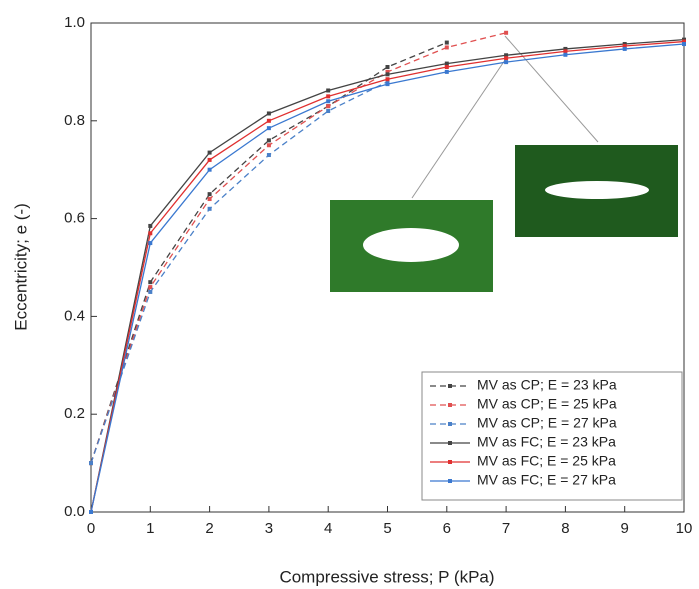  Describe the element at coordinates (546, 480) in the screenshot. I see `legend-label: MV as FC; E = 27 kPa` at that location.